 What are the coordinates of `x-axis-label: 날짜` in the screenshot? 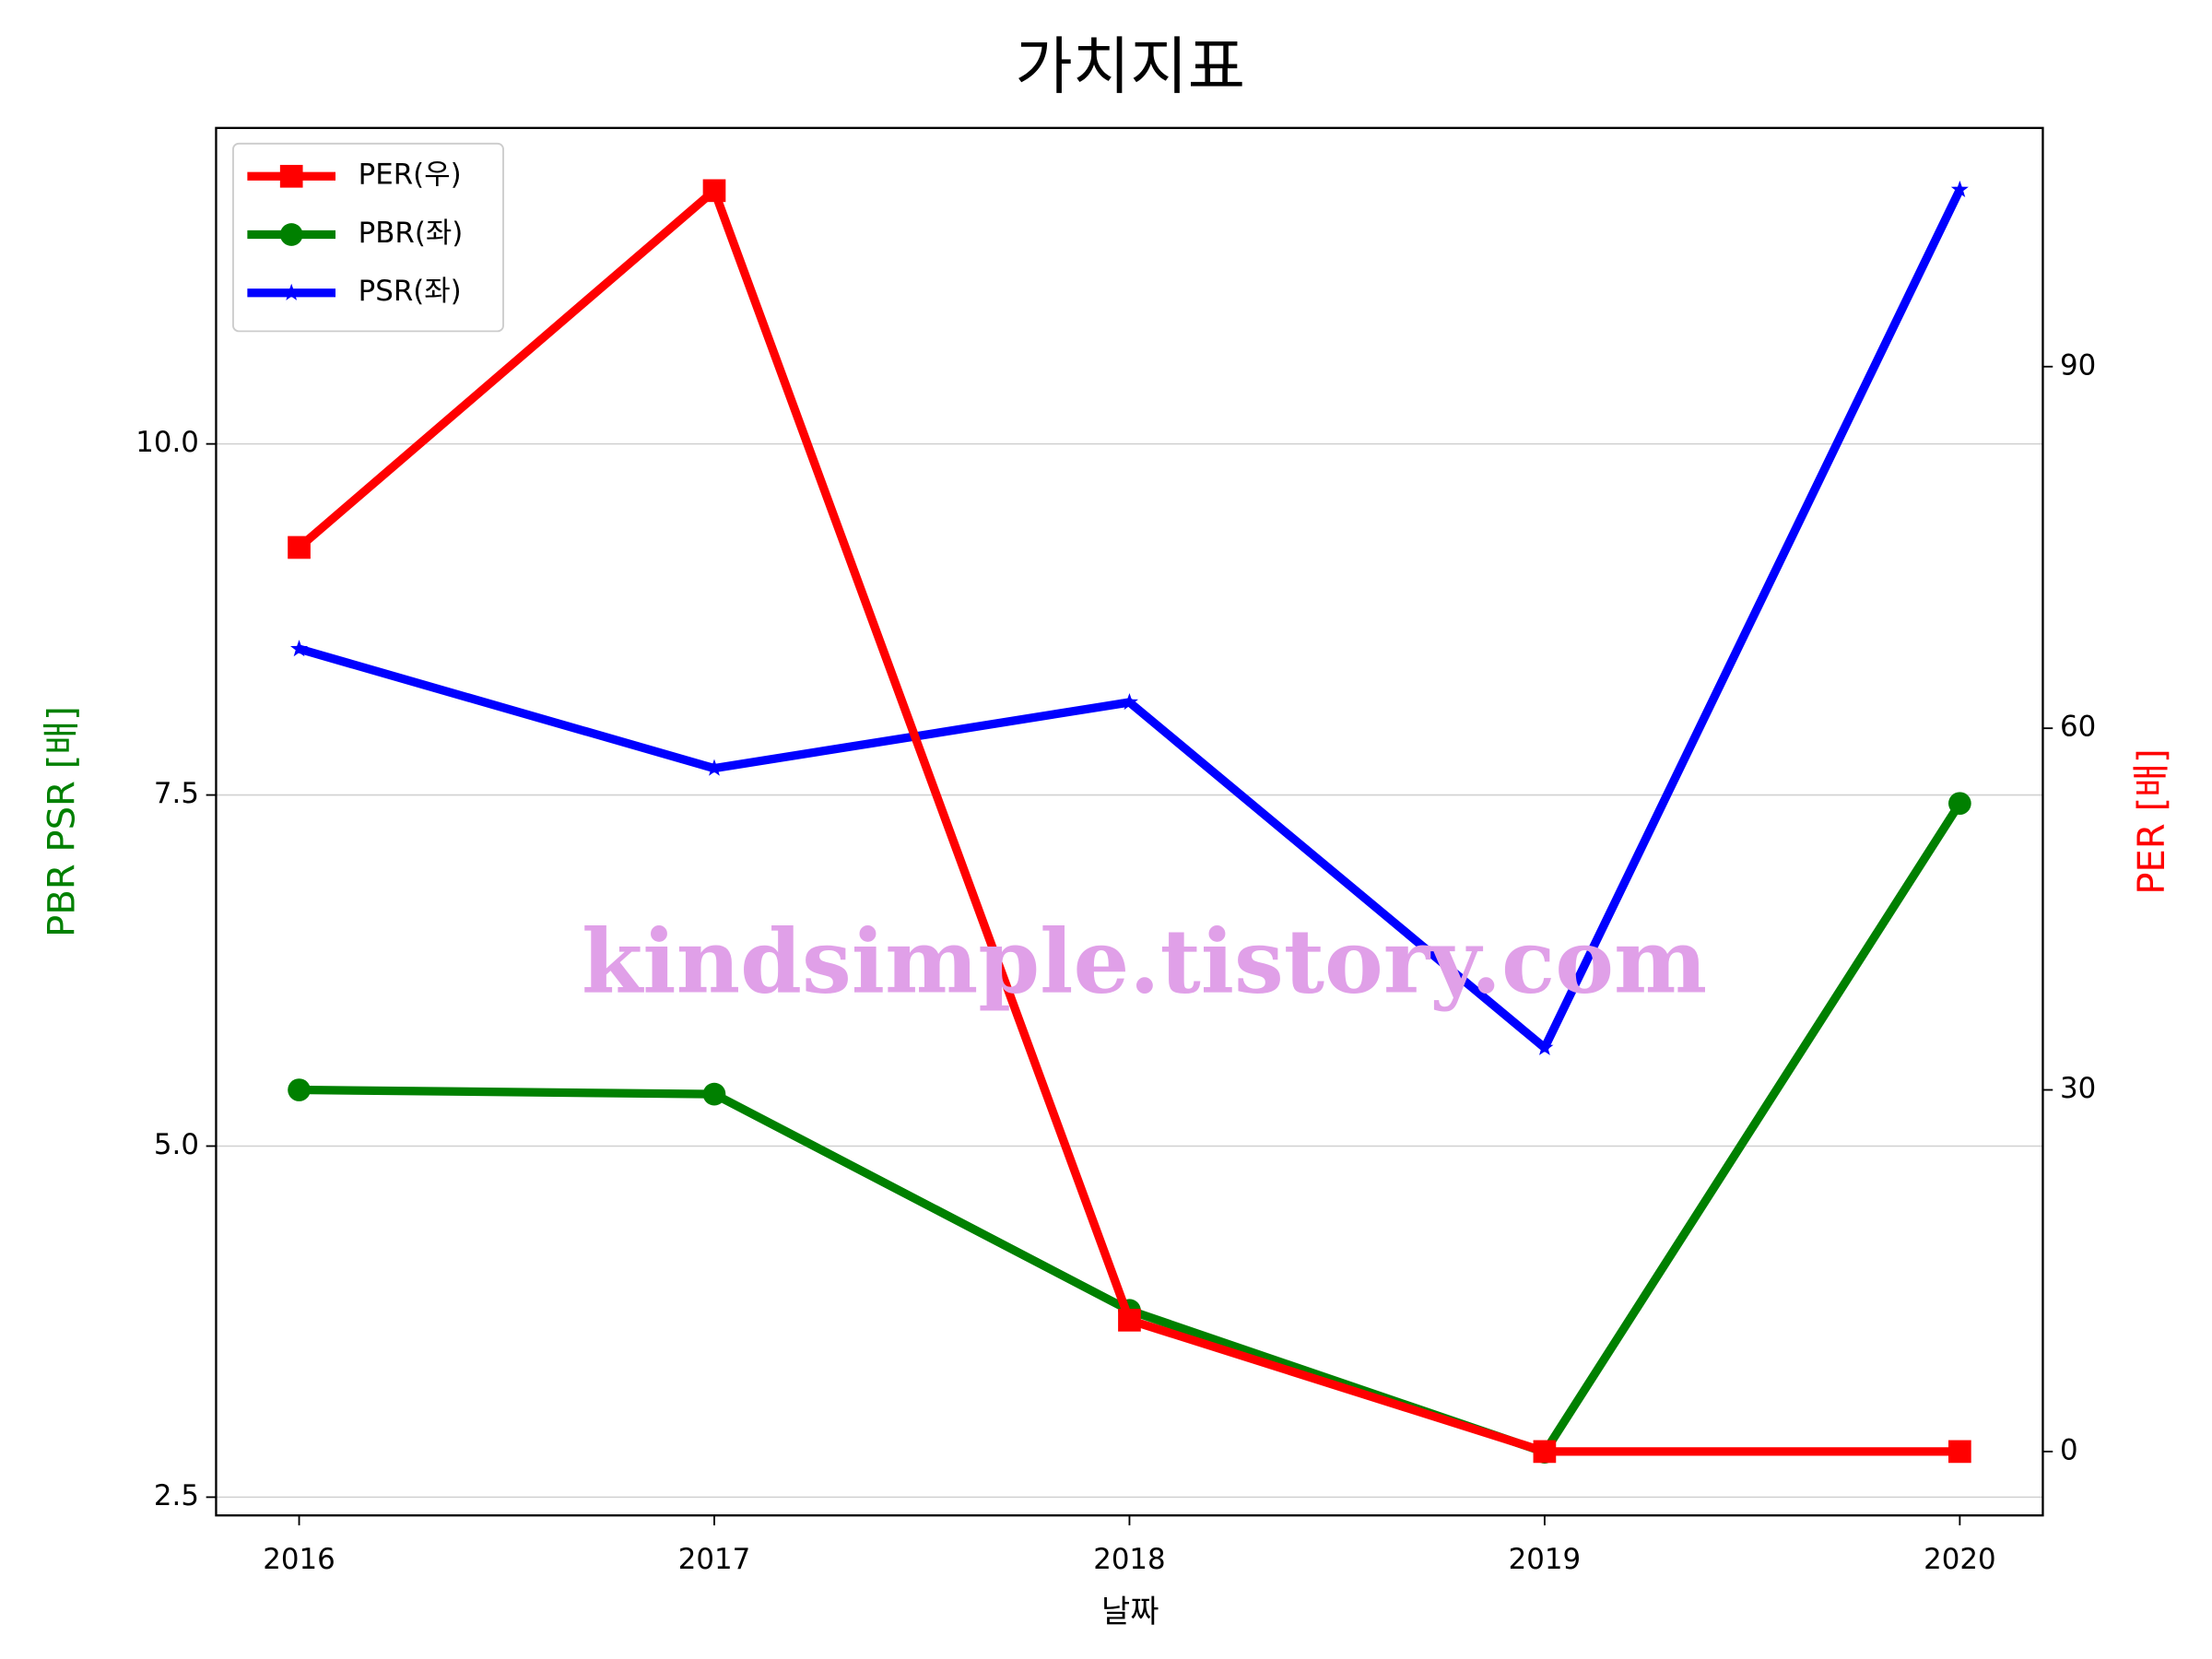 It's located at (1130, 1612).